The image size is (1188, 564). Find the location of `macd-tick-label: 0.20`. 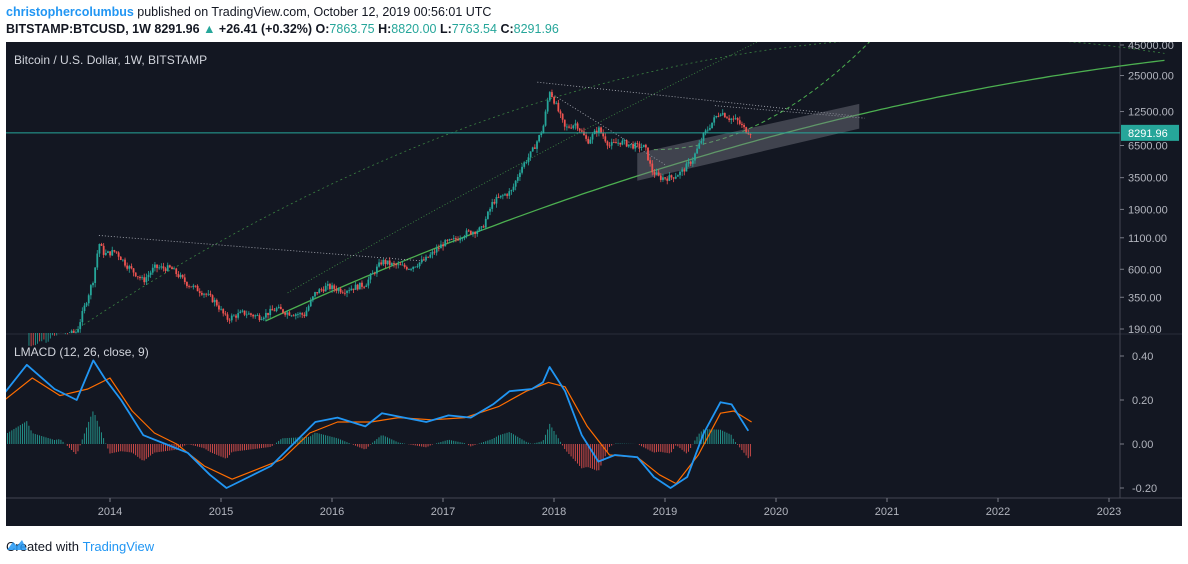

macd-tick-label: 0.20 is located at coordinates (1142, 401).